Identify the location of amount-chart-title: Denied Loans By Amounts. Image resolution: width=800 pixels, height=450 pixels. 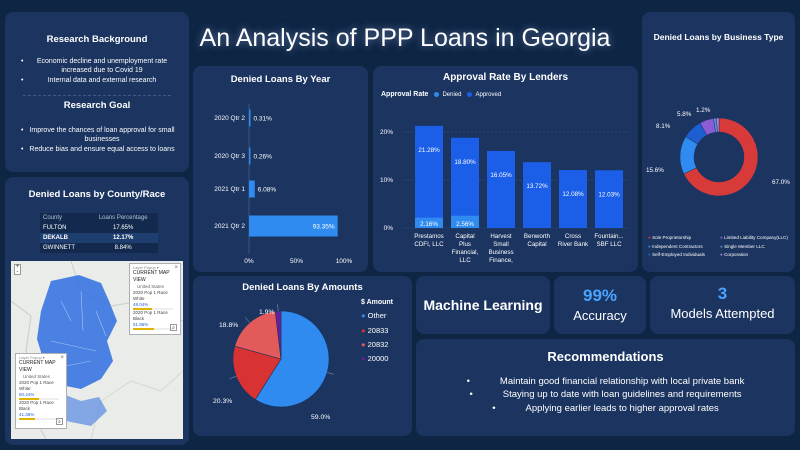
(302, 287).